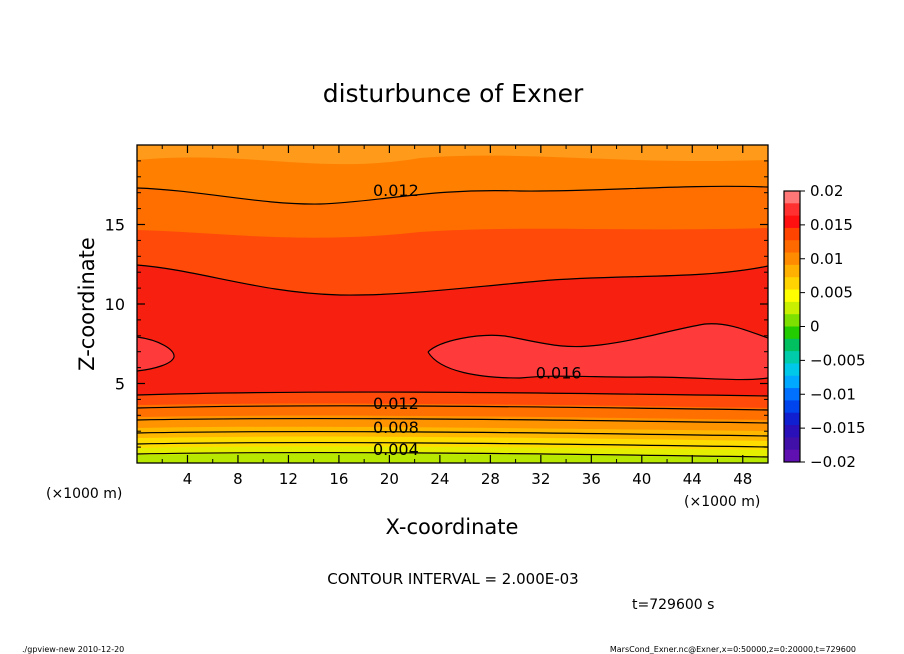 The image size is (904, 654). What do you see at coordinates (597, 352) in the screenshot?
I see `contour-line-016-right` at bounding box center [597, 352].